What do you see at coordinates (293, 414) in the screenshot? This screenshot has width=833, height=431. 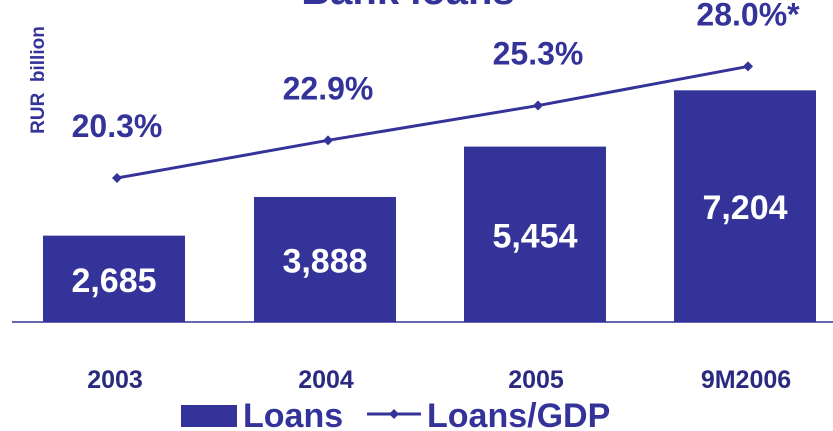 I see `legend-label-loans: Loans` at bounding box center [293, 414].